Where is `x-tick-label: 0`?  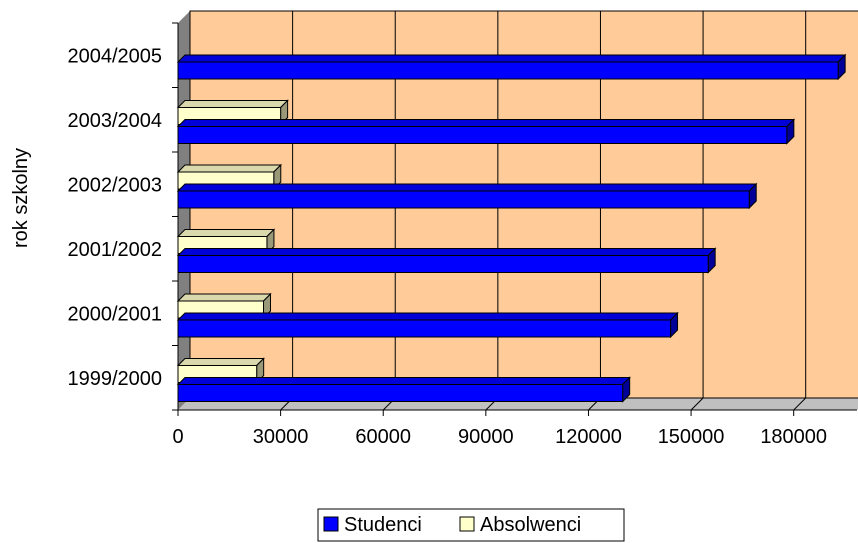 x-tick-label: 0 is located at coordinates (177, 437).